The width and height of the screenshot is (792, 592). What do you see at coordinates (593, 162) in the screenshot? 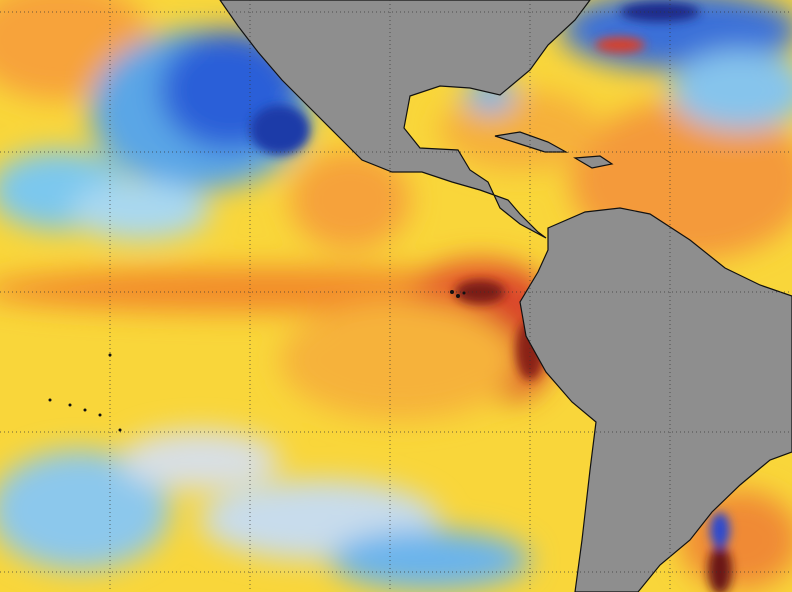
I see `hispaniola` at bounding box center [593, 162].